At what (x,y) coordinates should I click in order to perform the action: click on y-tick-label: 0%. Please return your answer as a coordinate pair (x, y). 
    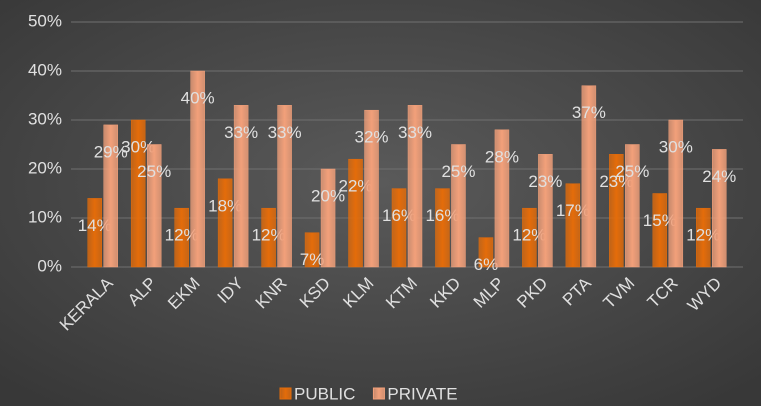
    Looking at the image, I should click on (49, 265).